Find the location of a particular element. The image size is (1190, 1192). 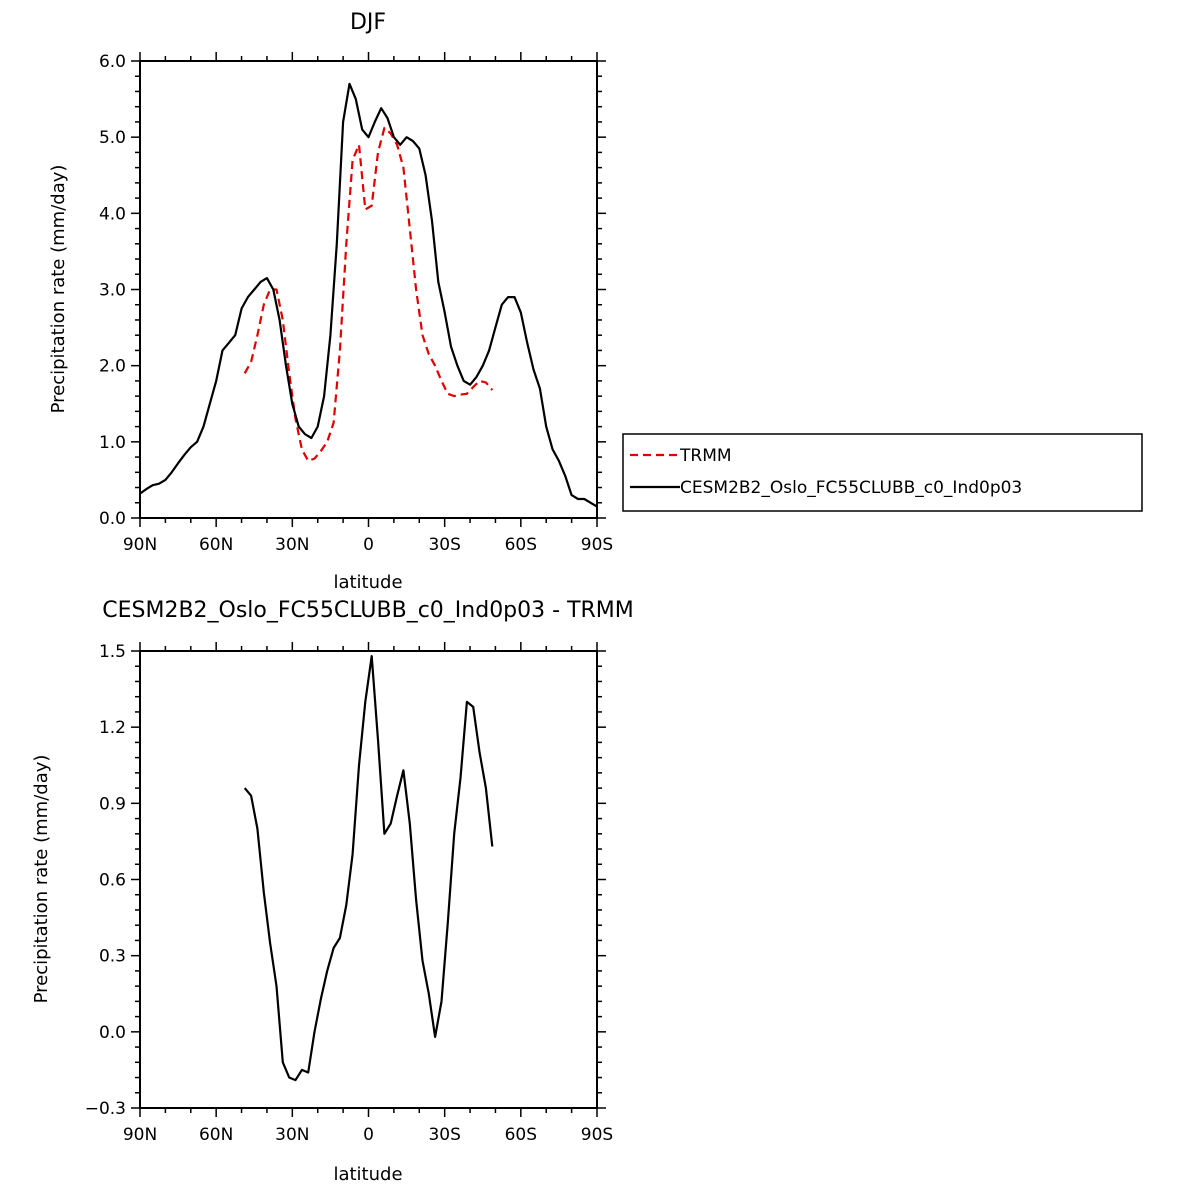

chart-title: CESM2B2_Oslo_FC55CLUBB_c0_Ind0p03 - TRMM is located at coordinates (368, 610).